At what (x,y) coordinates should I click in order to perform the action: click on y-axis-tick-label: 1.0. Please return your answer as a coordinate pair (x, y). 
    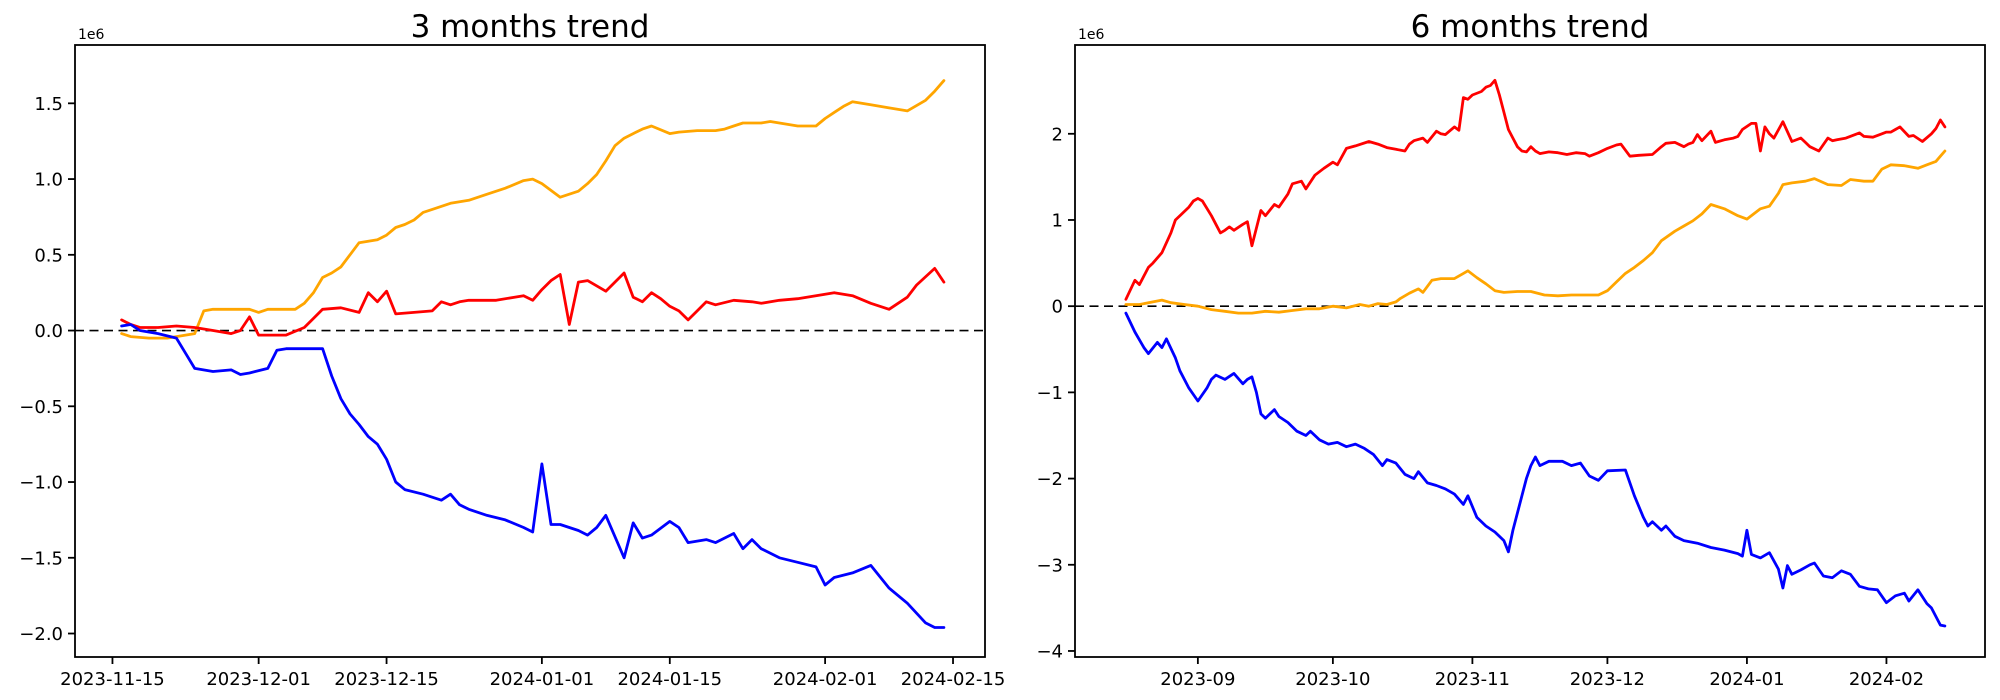
    Looking at the image, I should click on (48, 180).